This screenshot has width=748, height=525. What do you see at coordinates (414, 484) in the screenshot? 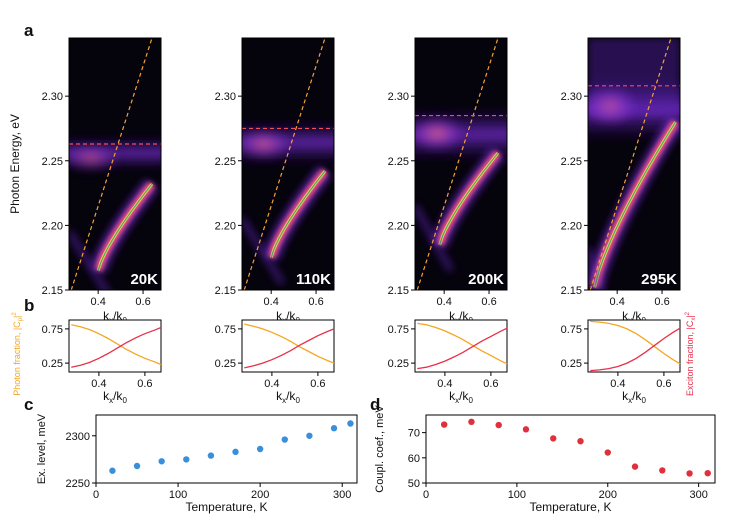
I see `y-tick-label: 50` at bounding box center [414, 484].